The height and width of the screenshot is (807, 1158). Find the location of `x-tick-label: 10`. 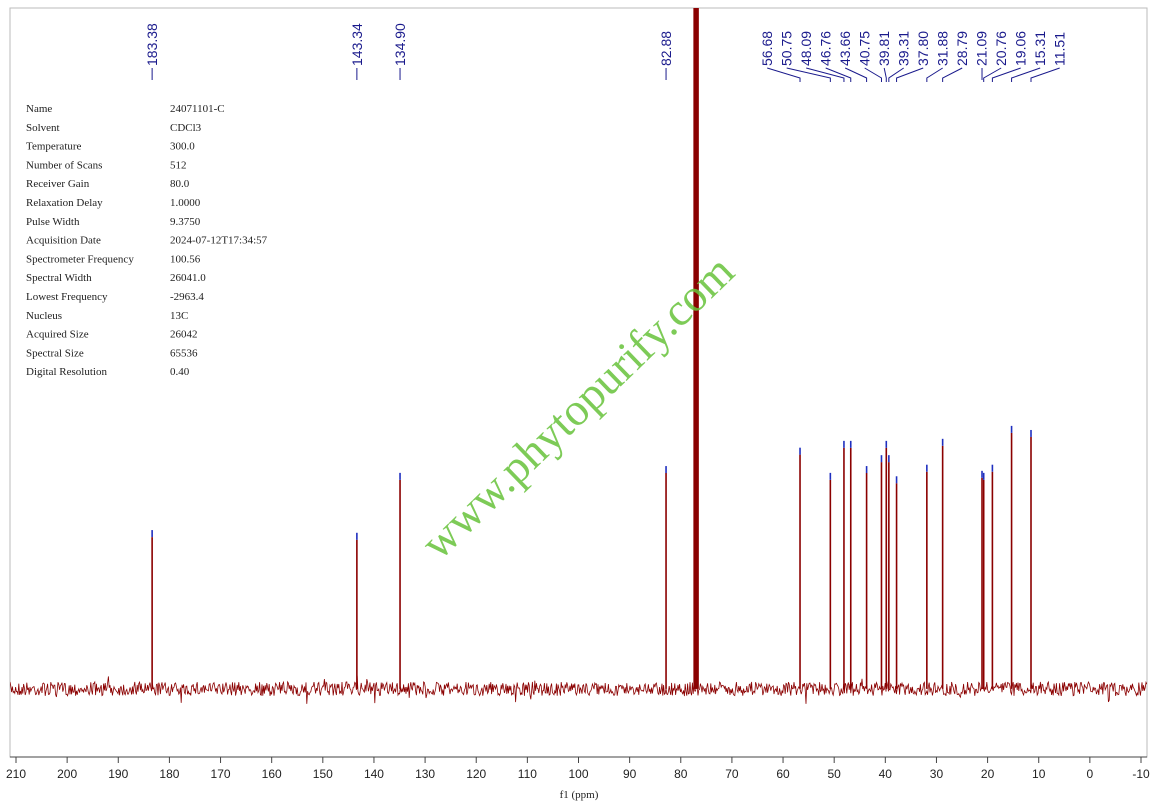

x-tick-label: 10 is located at coordinates (1039, 774).